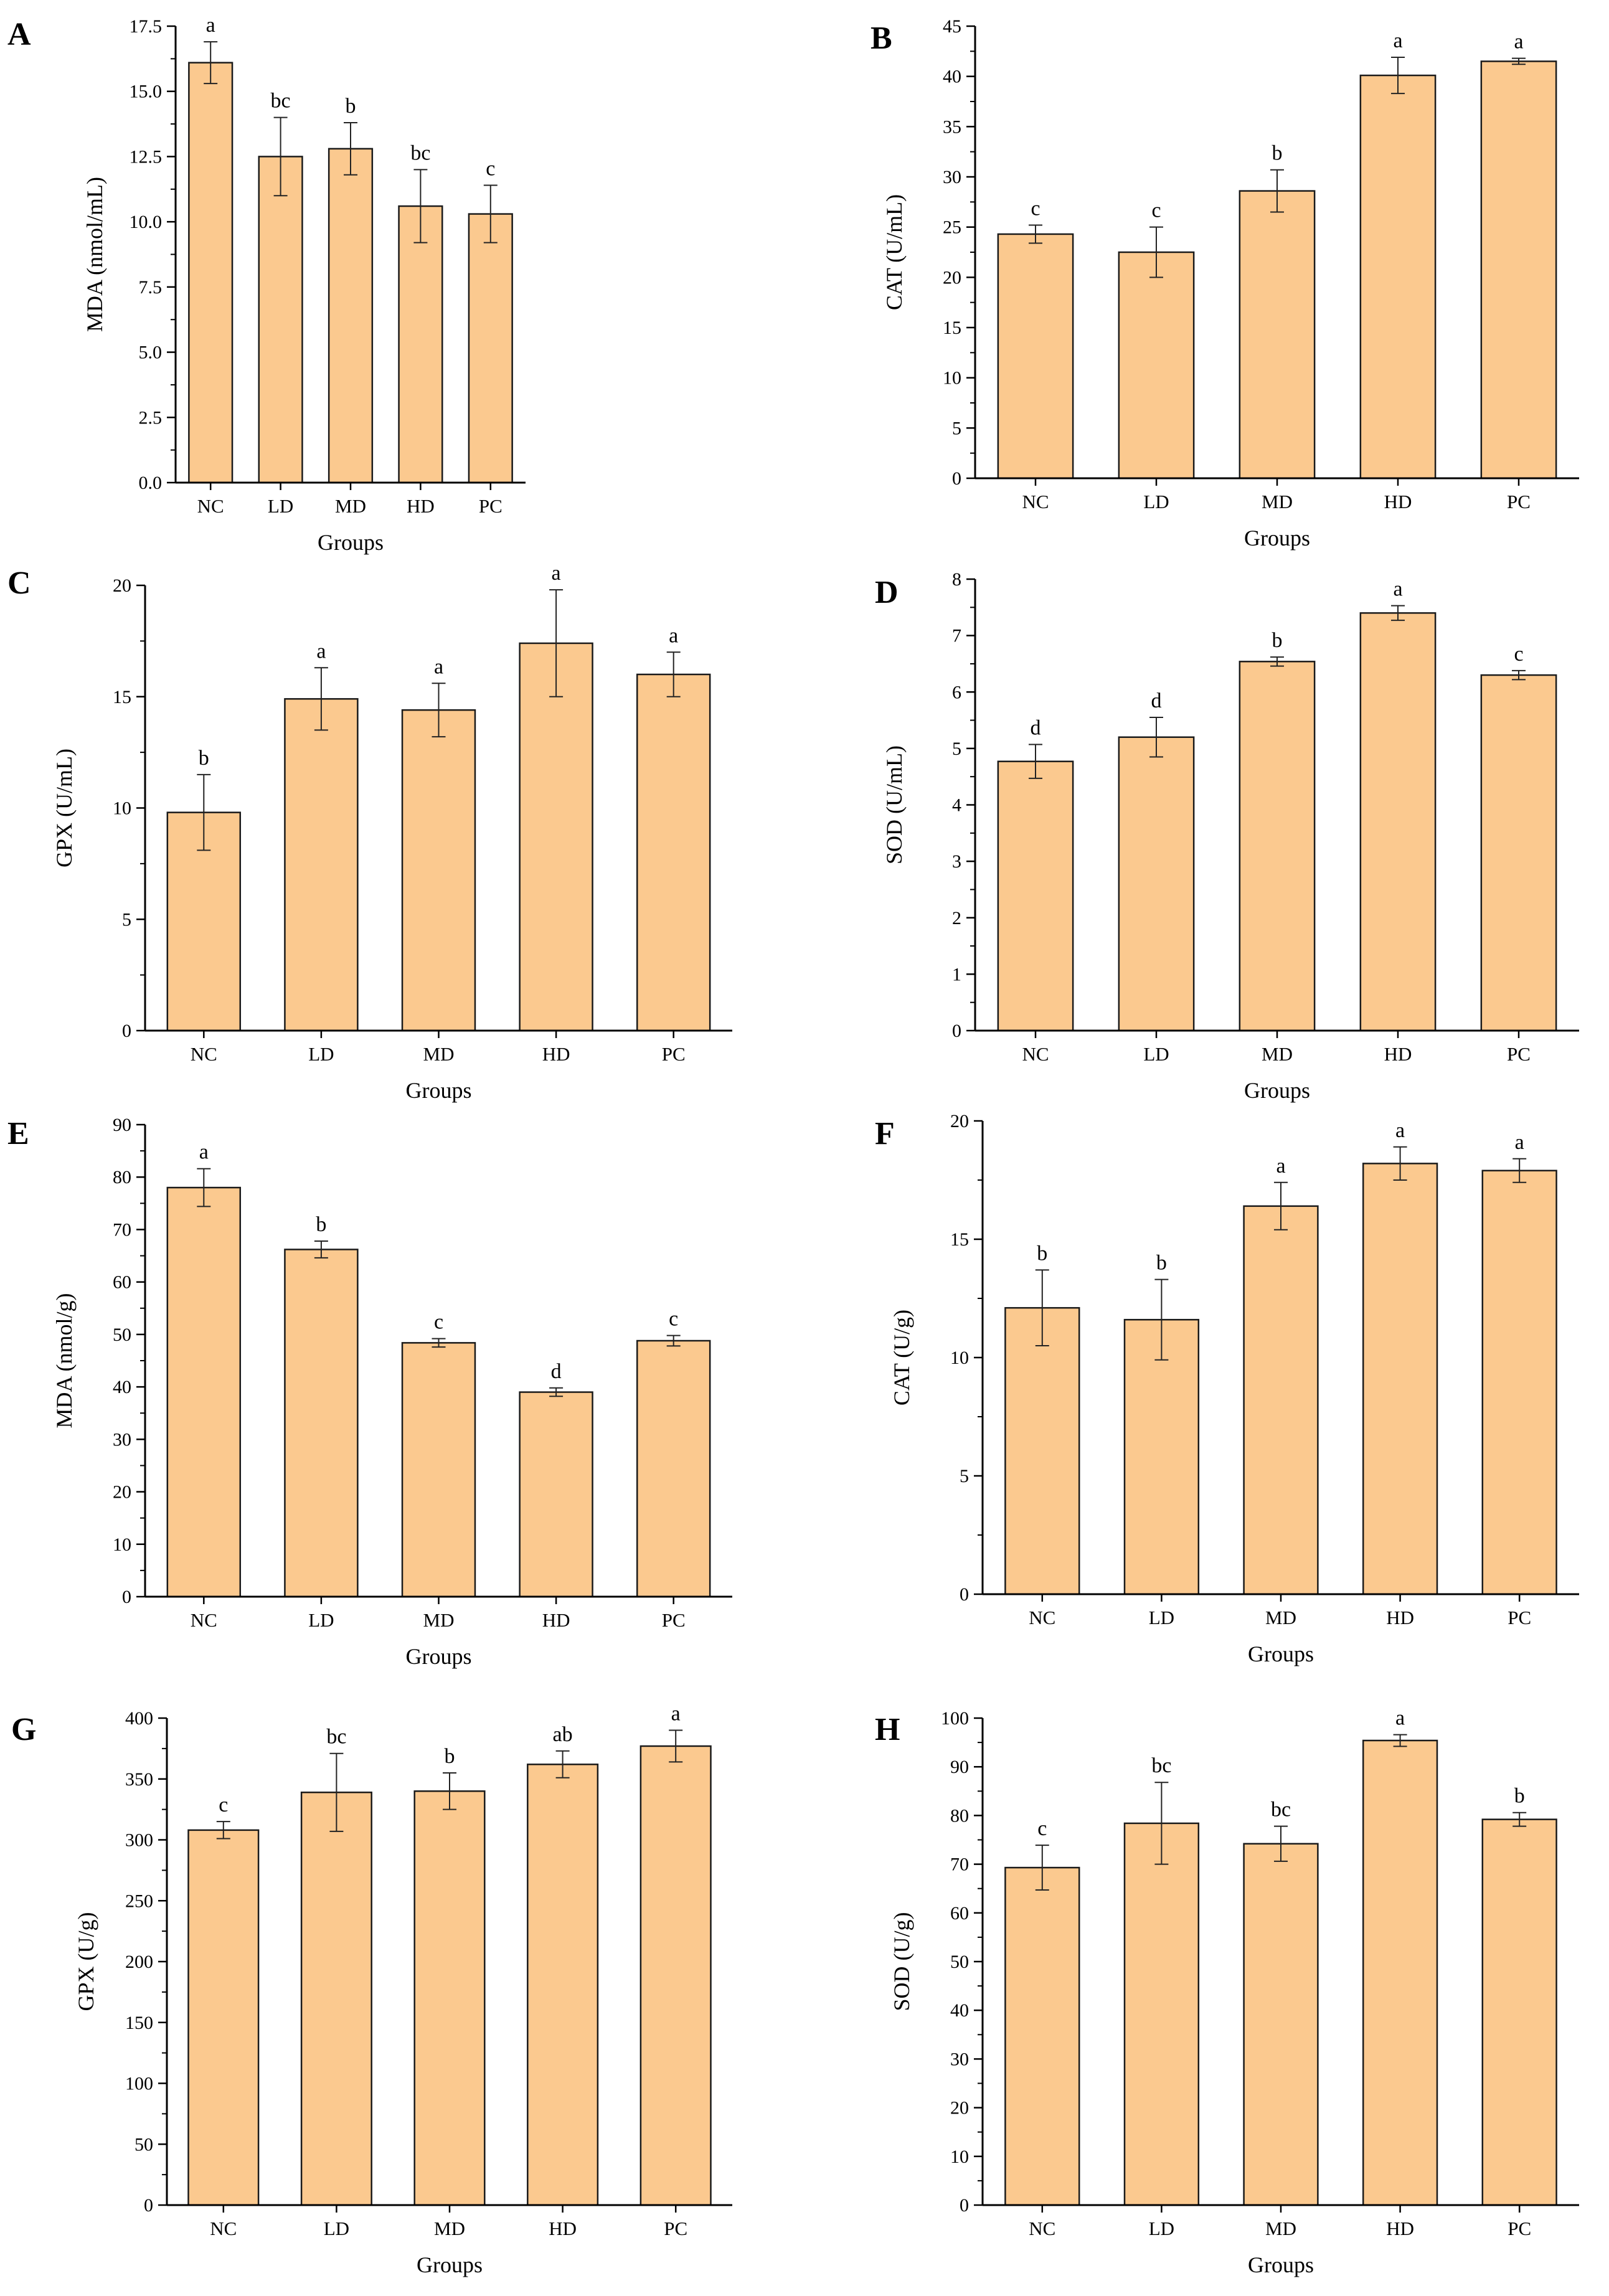 The image size is (1609, 2296). I want to click on panel-letter-b: B, so click(882, 39).